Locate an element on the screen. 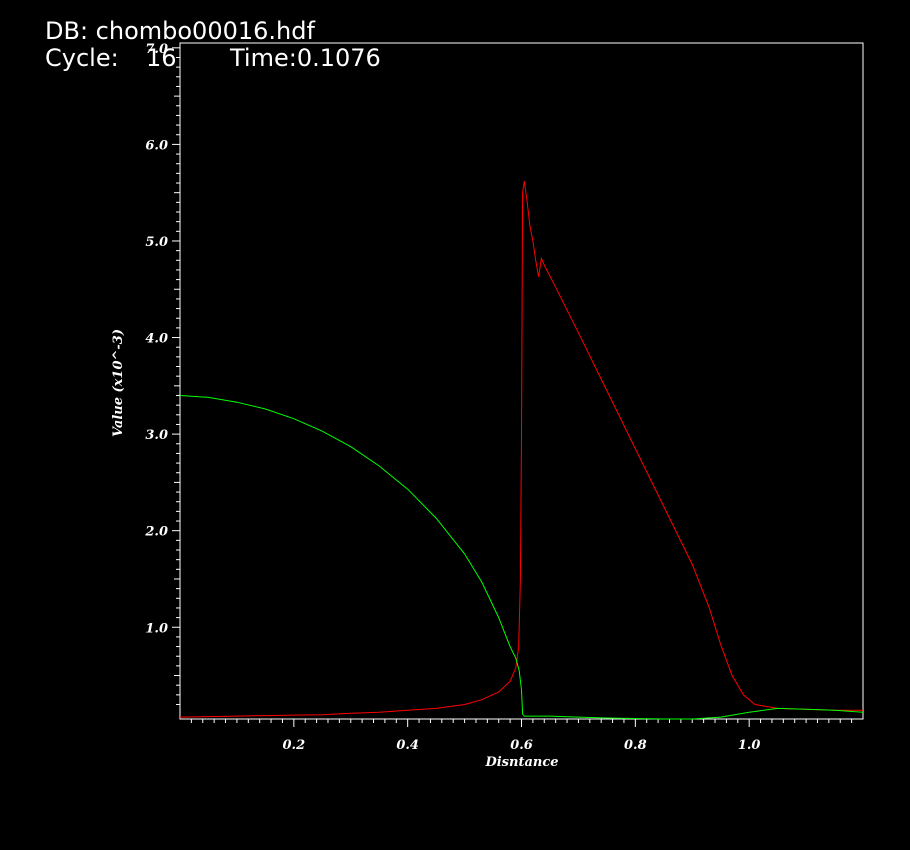 The width and height of the screenshot is (910, 850). x-tick-label: 0.6 is located at coordinates (521, 745).